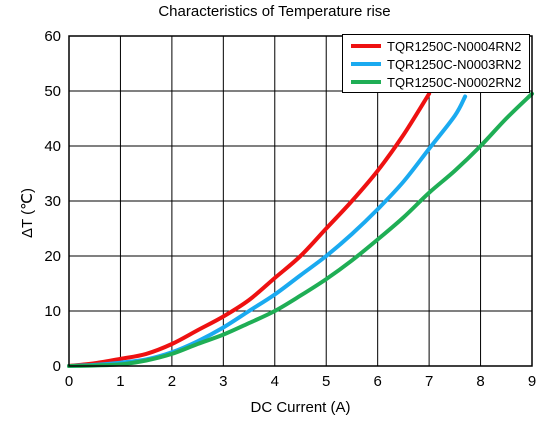 This screenshot has width=549, height=426. What do you see at coordinates (480, 381) in the screenshot?
I see `x-tick-label: 8` at bounding box center [480, 381].